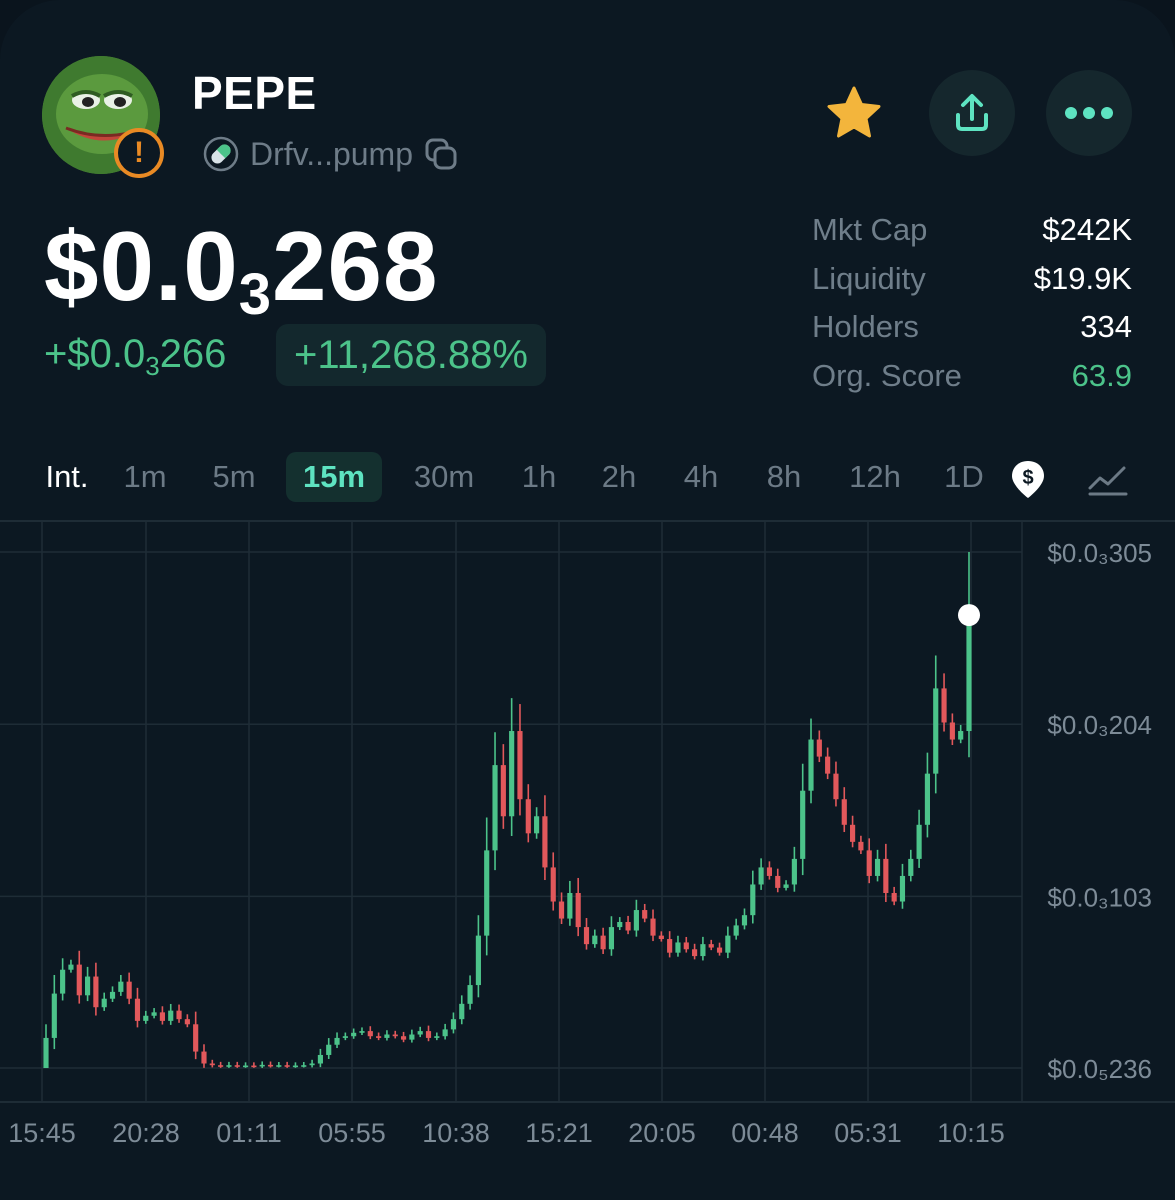  What do you see at coordinates (1087, 230) in the screenshot?
I see `stat-value: $242K` at bounding box center [1087, 230].